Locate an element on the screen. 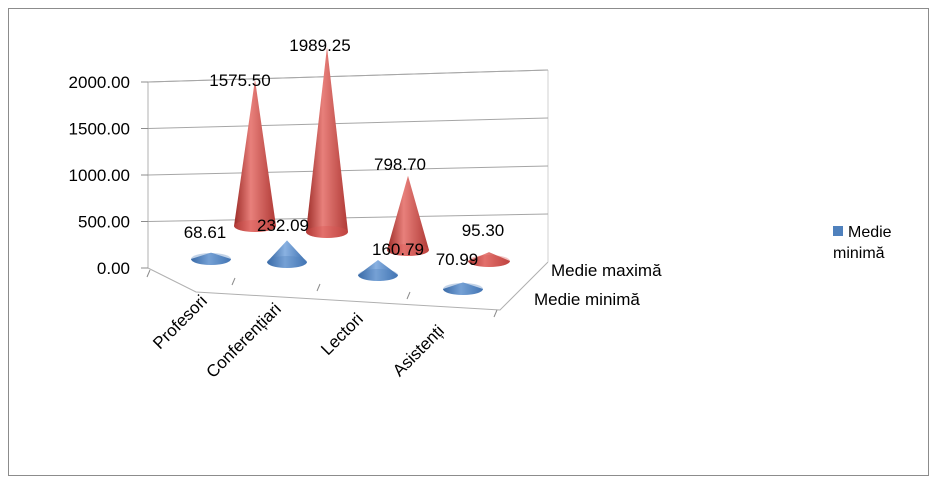 The image size is (935, 480). y-axis-ticks: 0.00 500.00 1000.00 1500.00 2000.00 is located at coordinates (108, 175).